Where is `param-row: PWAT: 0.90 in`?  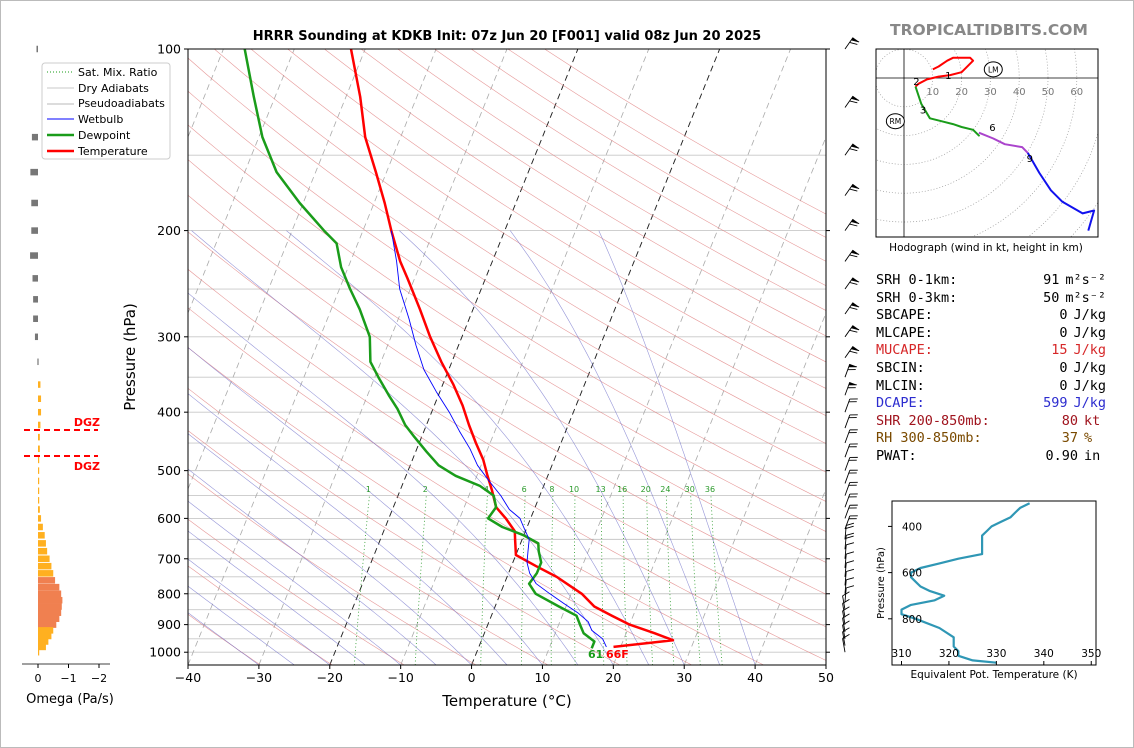 param-row: PWAT: 0.90 in is located at coordinates (991, 457).